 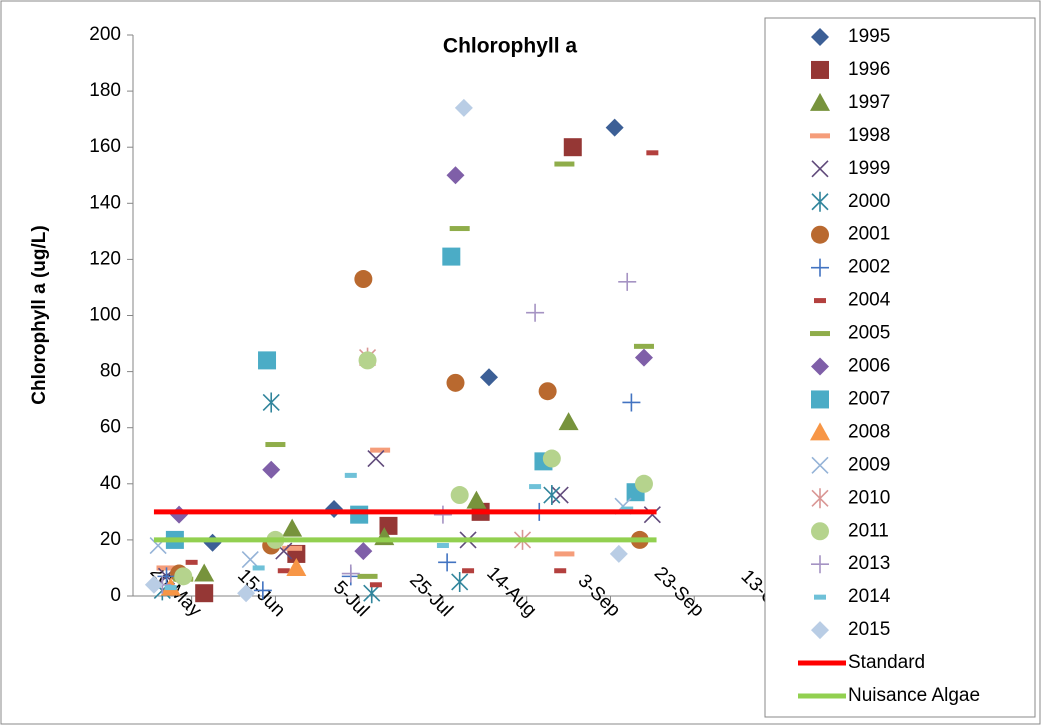 I want to click on legend-label: 2006, so click(x=869, y=366).